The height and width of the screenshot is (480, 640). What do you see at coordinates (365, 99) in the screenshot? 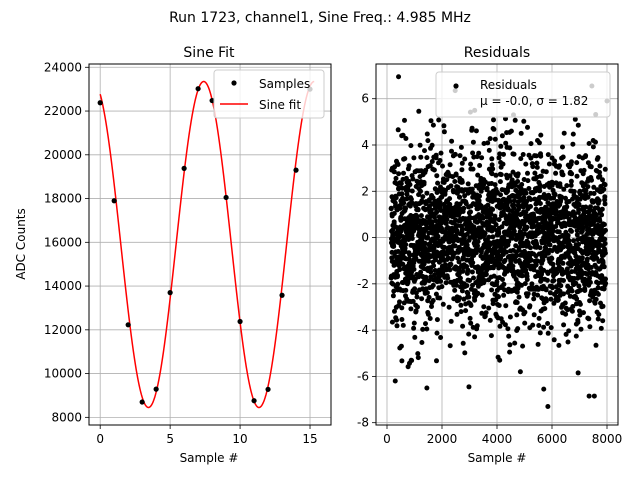
I see `residuals-ytick-label: 6` at bounding box center [365, 99].